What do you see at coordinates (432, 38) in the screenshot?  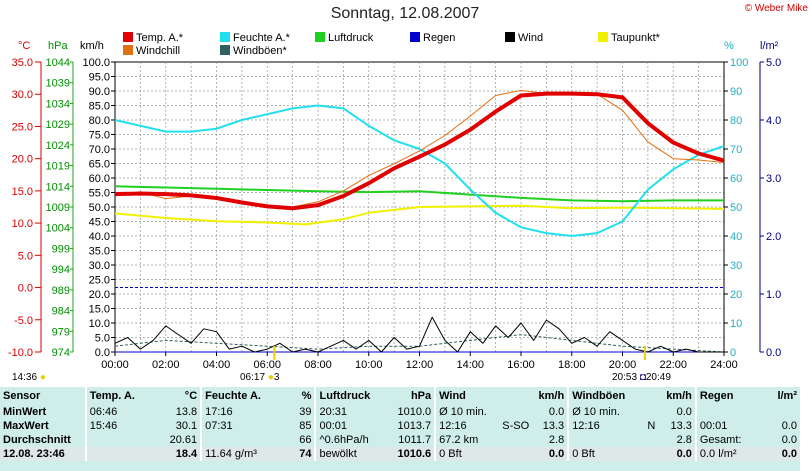 I see `legend-item-rain: Regen` at bounding box center [432, 38].